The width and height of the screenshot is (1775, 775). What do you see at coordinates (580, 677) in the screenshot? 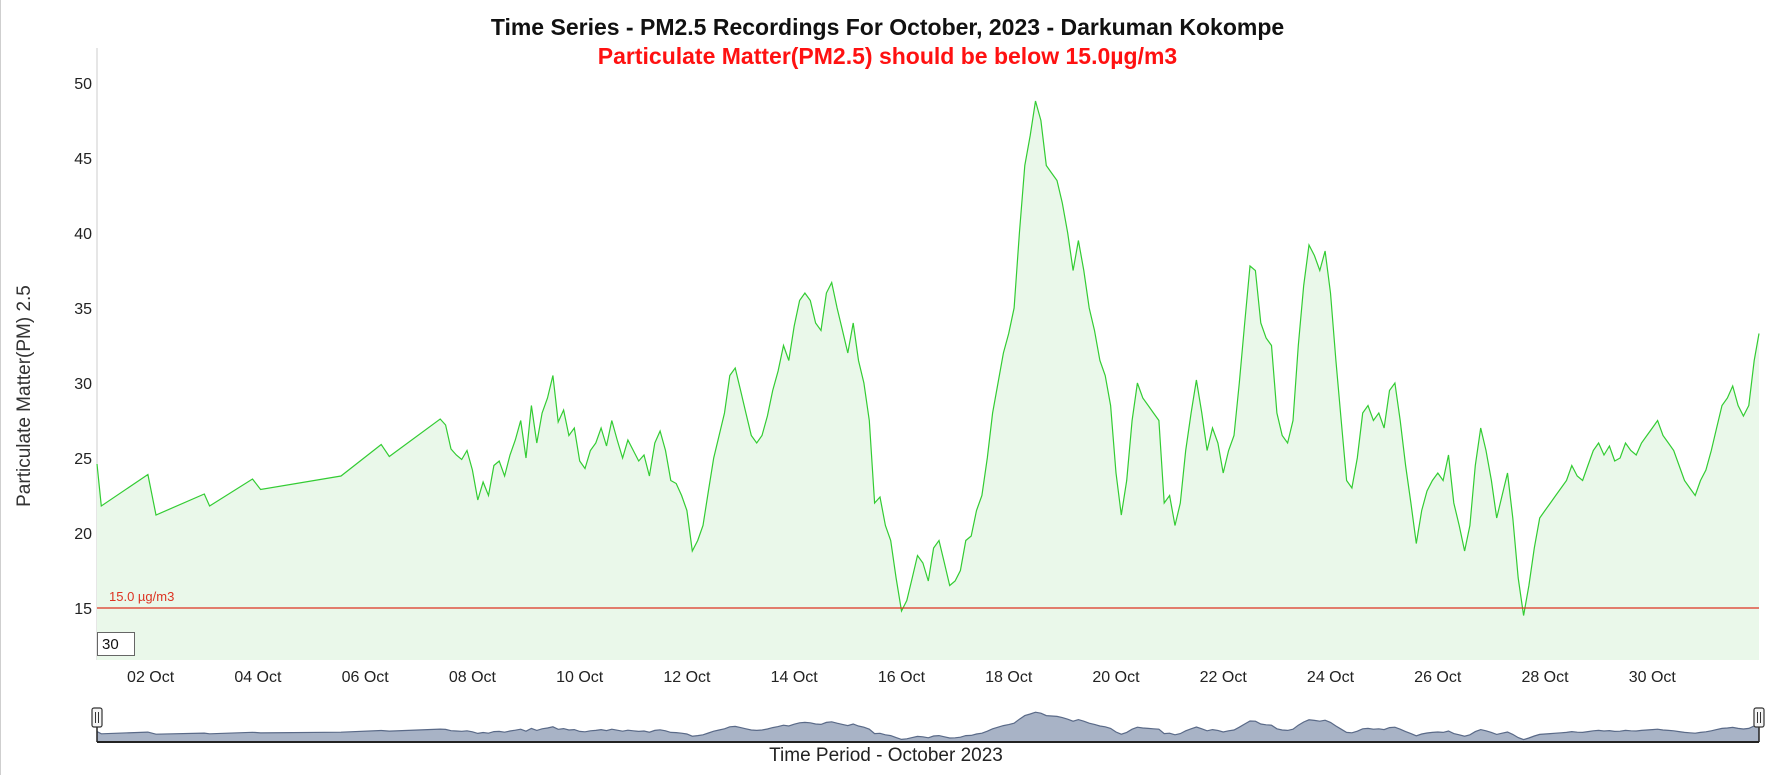
I see `x-tick-label: 10 Oct` at bounding box center [580, 677].